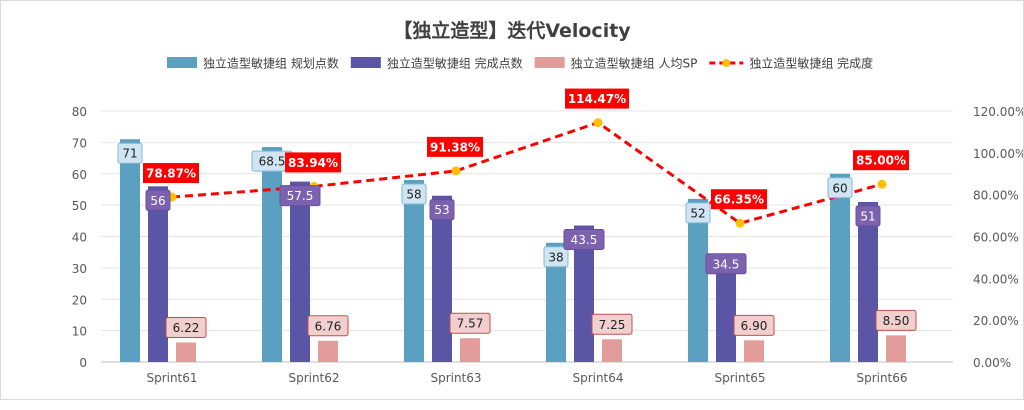  Describe the element at coordinates (79, 269) in the screenshot. I see `left-tick-label: 30` at that location.